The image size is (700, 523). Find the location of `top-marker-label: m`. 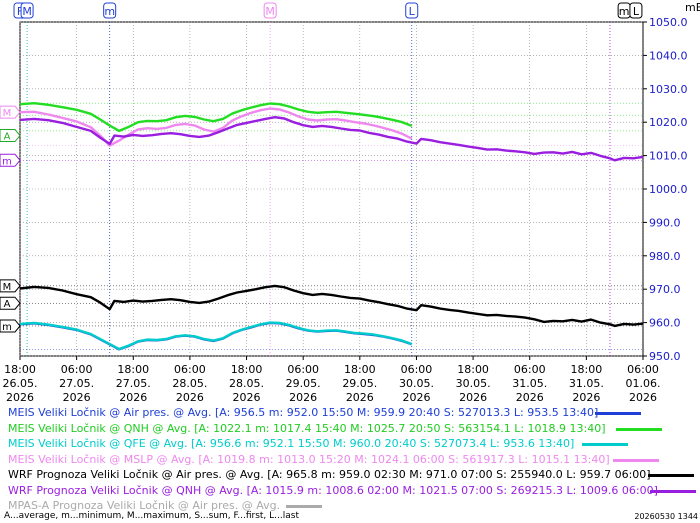

top-marker-label: m is located at coordinates (109, 11).